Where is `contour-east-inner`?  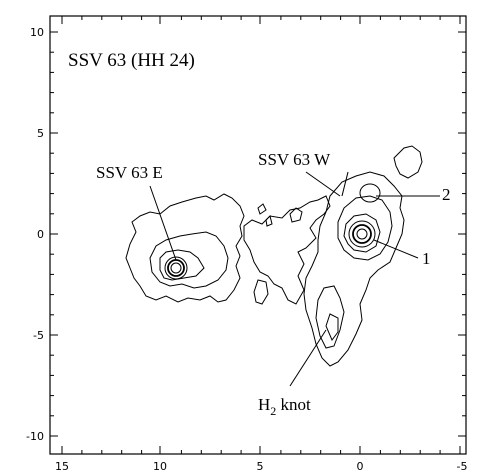 contour-east-inner is located at coordinates (182, 265).